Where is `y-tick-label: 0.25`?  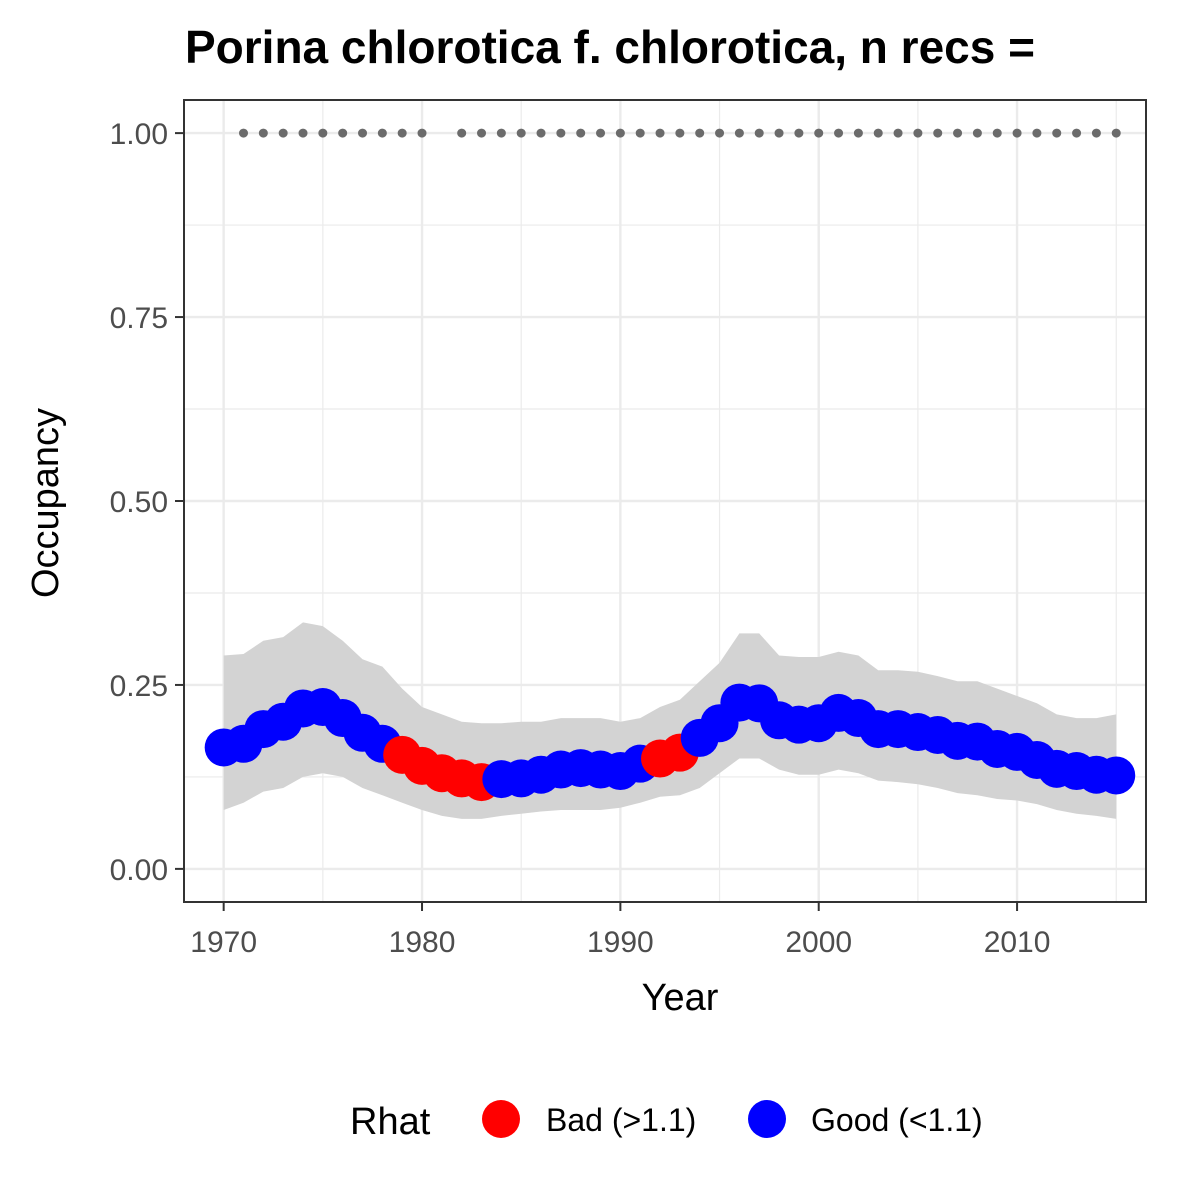
y-tick-label: 0.25 is located at coordinates (139, 686).